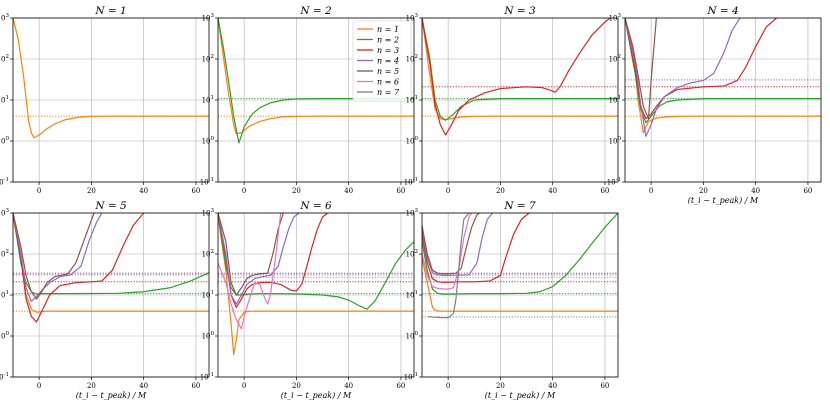 The image size is (830, 415). I want to click on subplot-title: N = 6, so click(315, 206).